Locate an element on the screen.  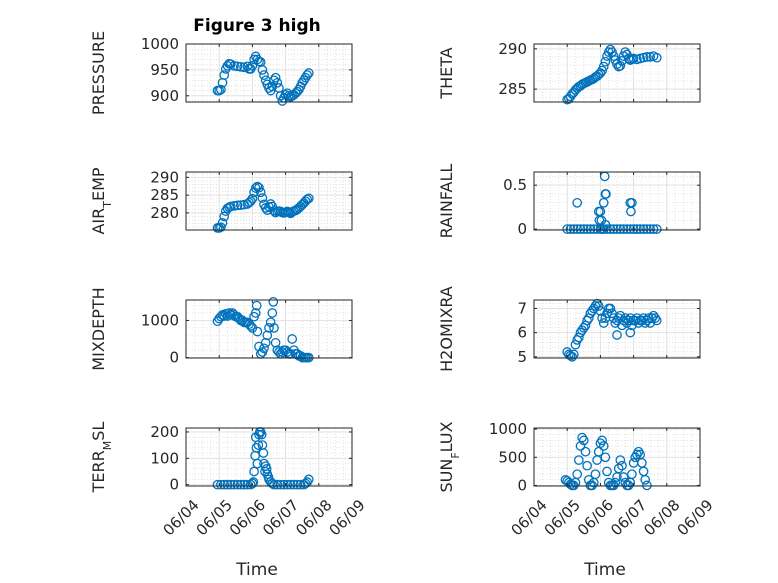
y-tick-label: 290 is located at coordinates (164, 177).